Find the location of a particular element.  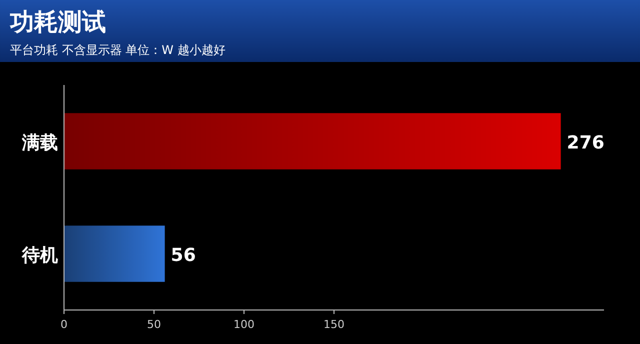

data-label: 56 is located at coordinates (183, 255).